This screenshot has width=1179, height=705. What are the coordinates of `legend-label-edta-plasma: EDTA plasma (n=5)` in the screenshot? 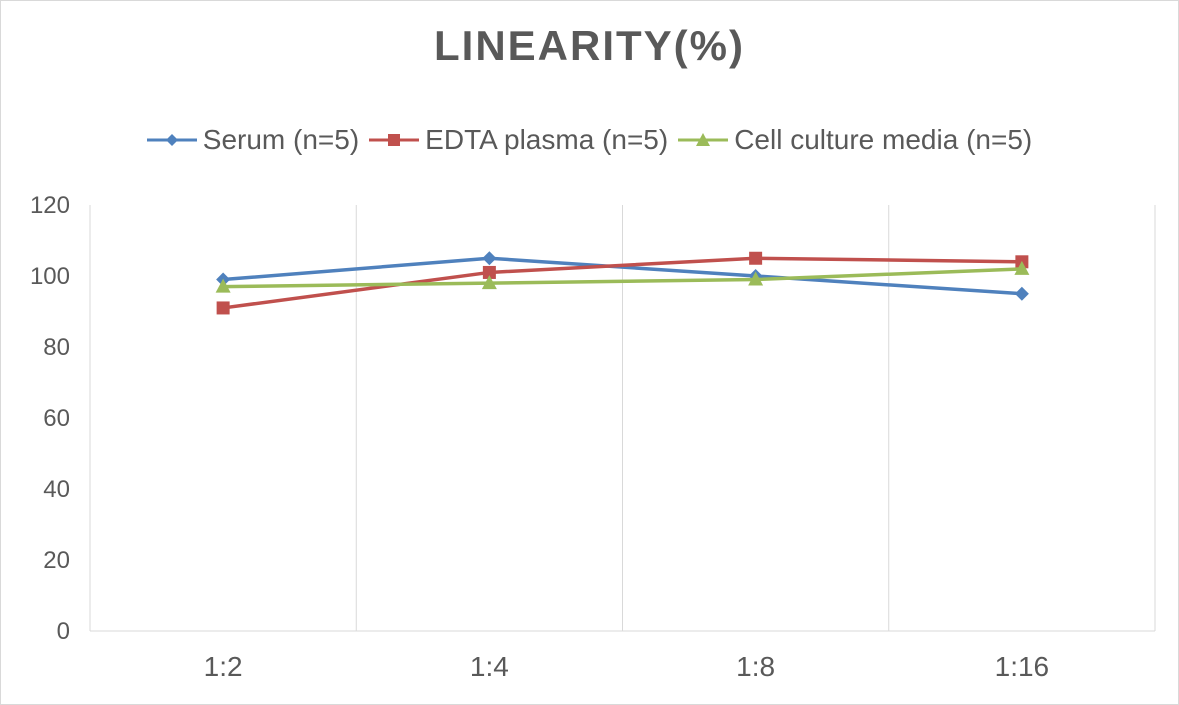 It's located at (547, 139).